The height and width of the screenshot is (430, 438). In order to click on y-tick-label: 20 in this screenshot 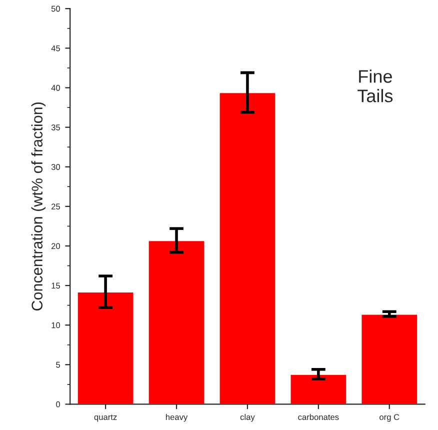, I will do `click(56, 246)`.